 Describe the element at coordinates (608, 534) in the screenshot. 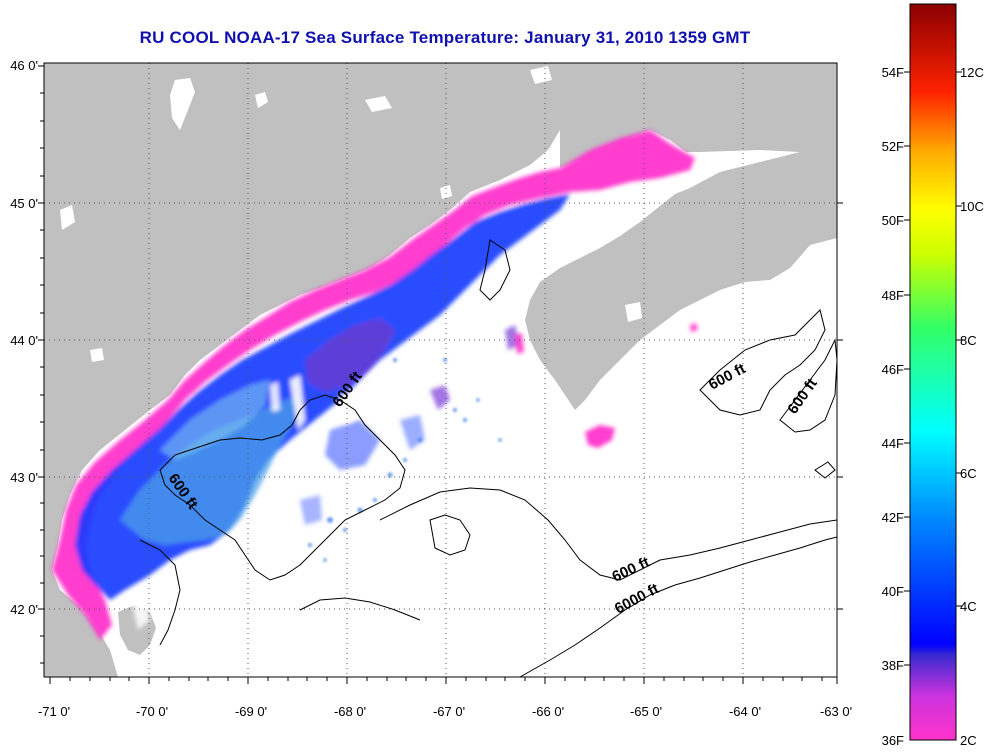

I see `contour-600ft-georges` at that location.